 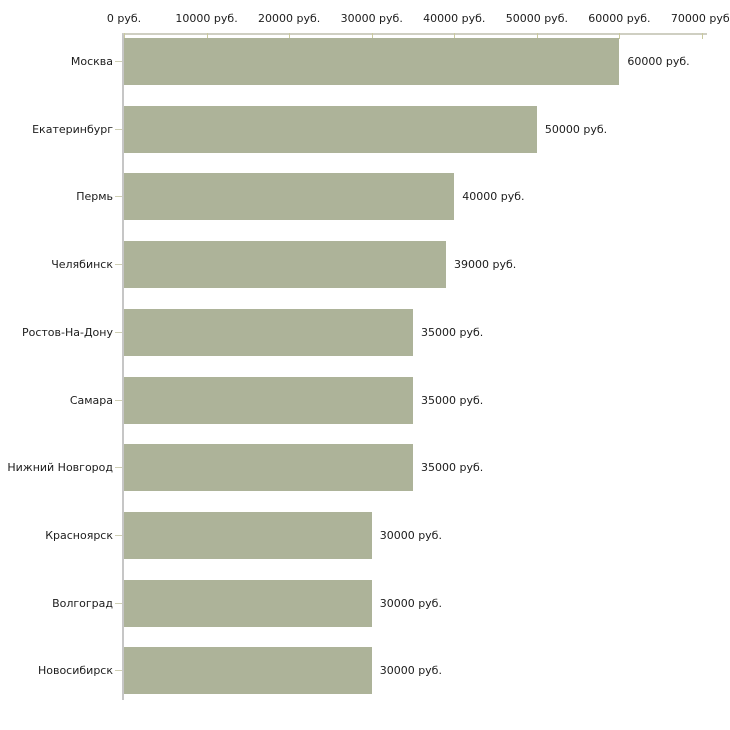 I want to click on x-axis-tick-label: 50000 руб., so click(x=536, y=18).